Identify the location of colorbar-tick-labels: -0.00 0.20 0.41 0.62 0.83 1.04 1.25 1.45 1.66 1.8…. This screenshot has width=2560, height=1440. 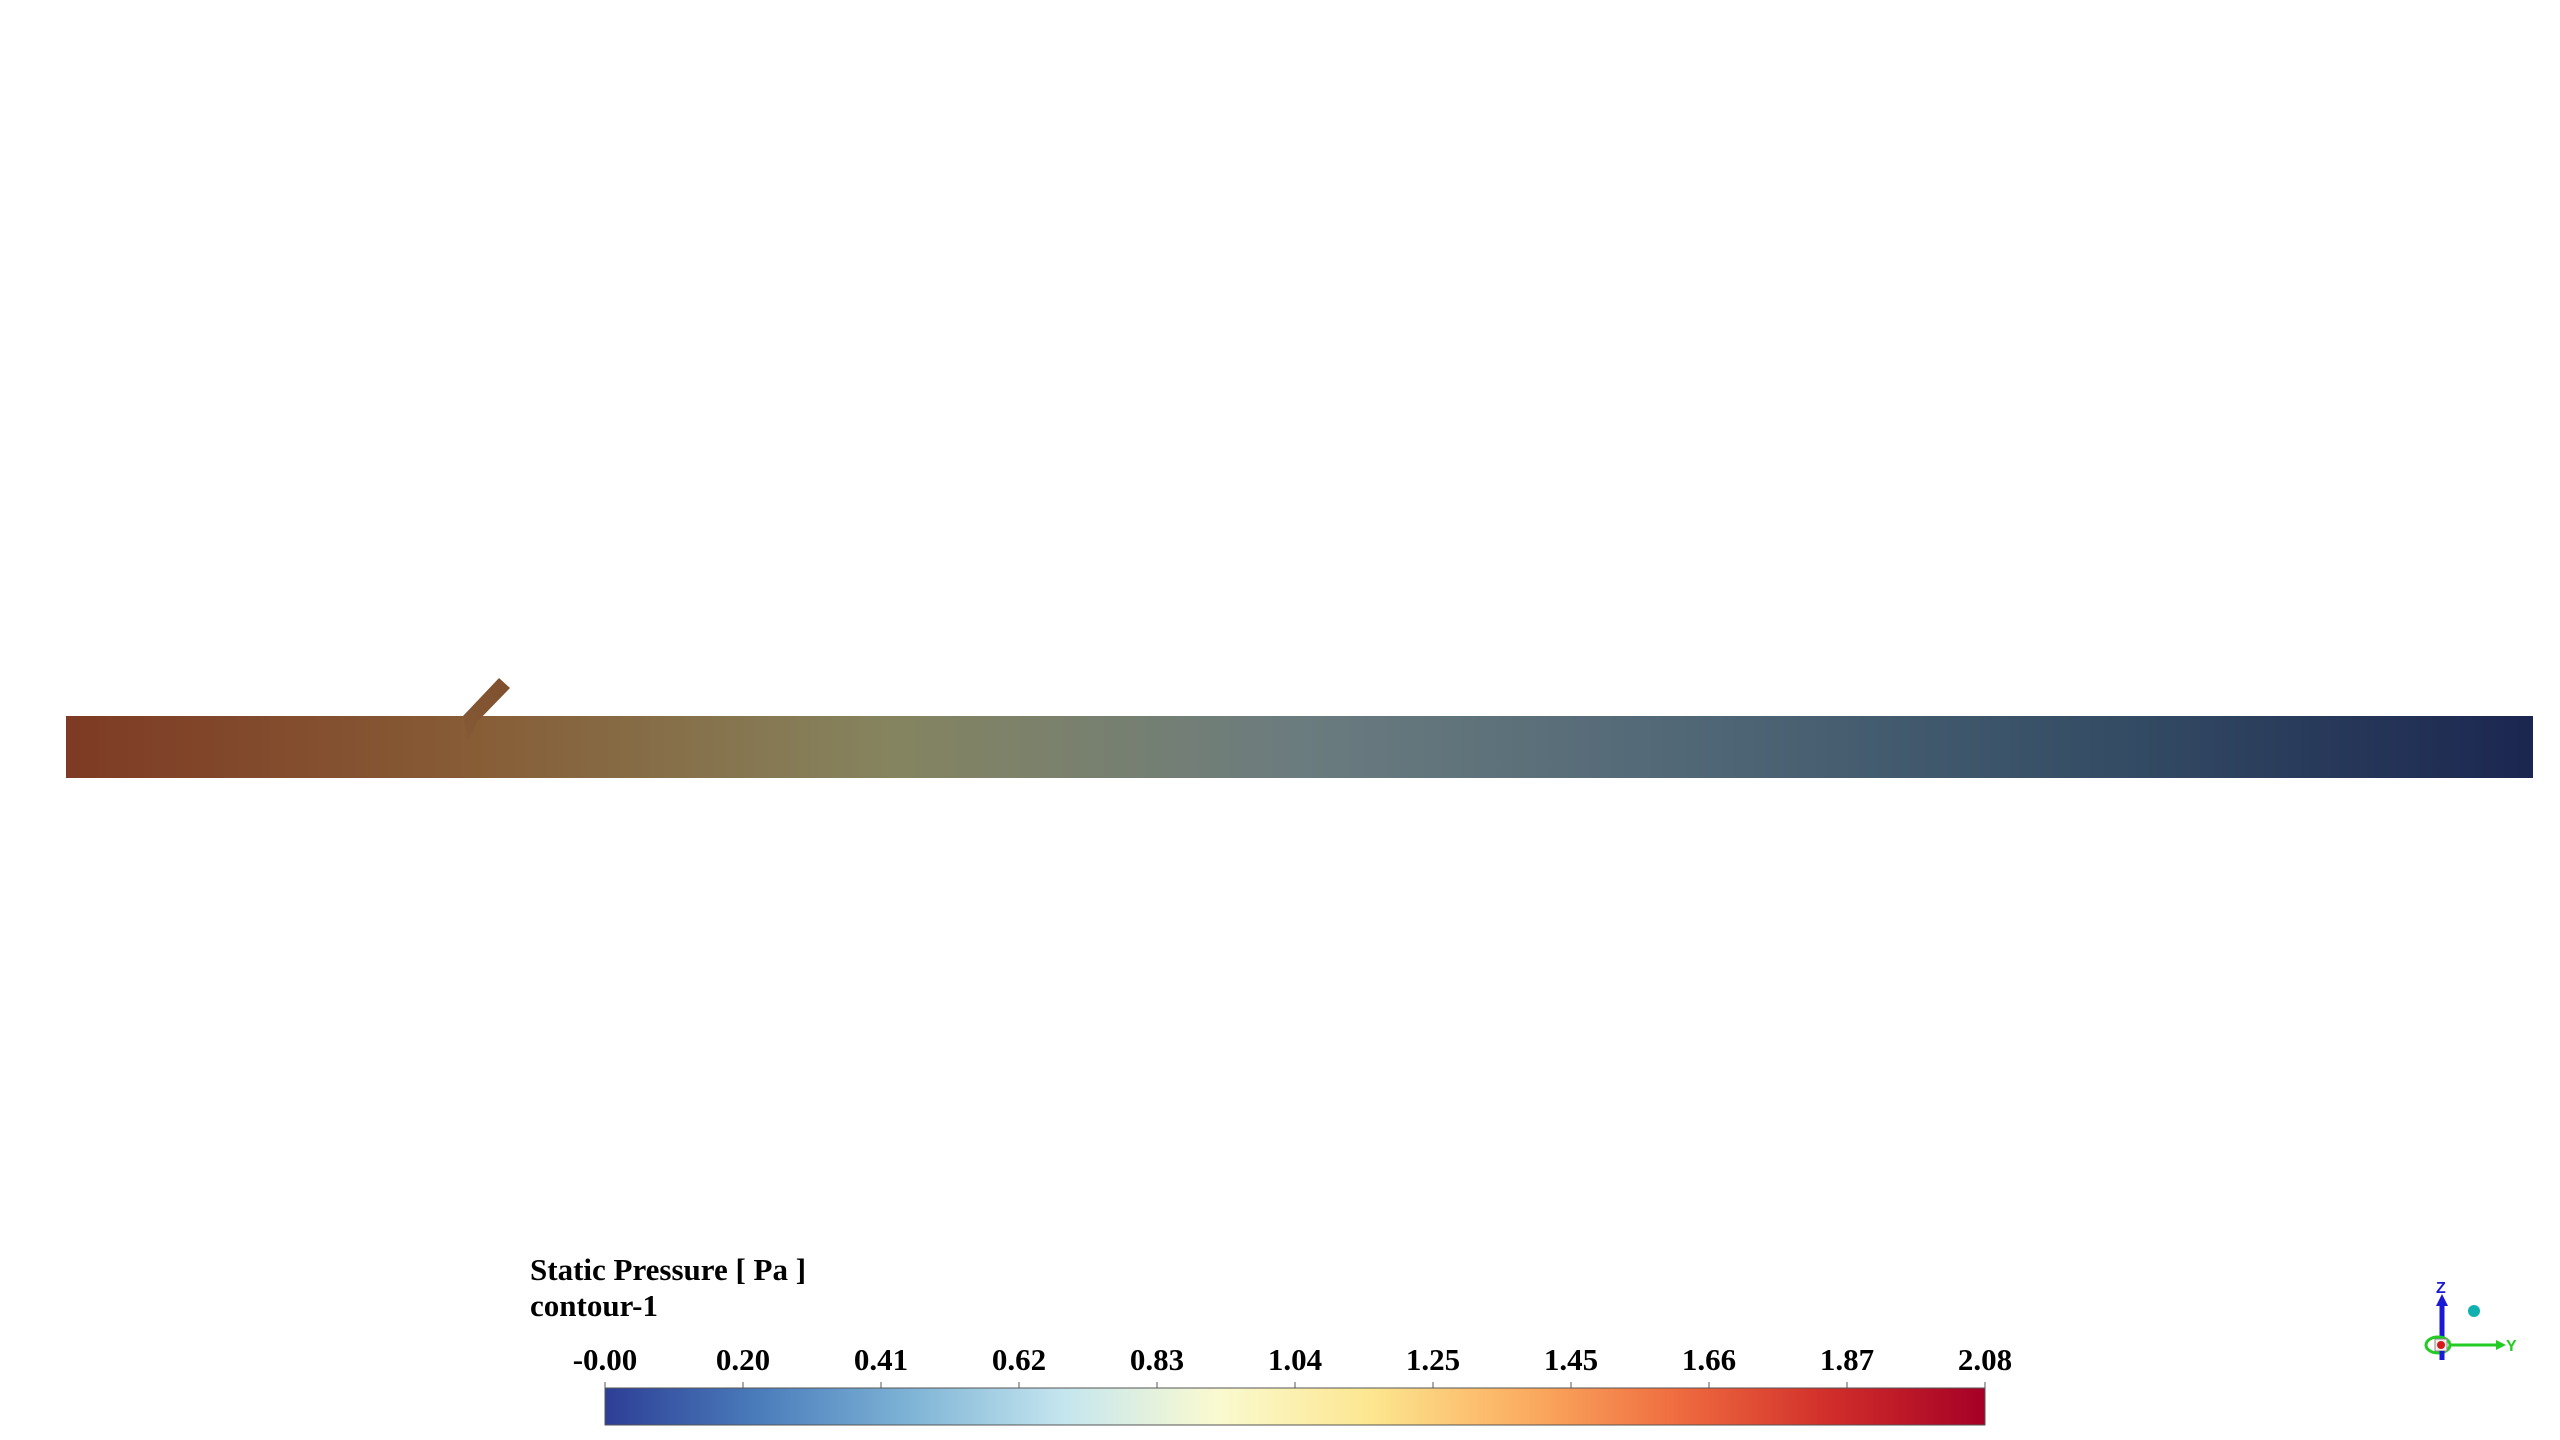
(1280, 1362).